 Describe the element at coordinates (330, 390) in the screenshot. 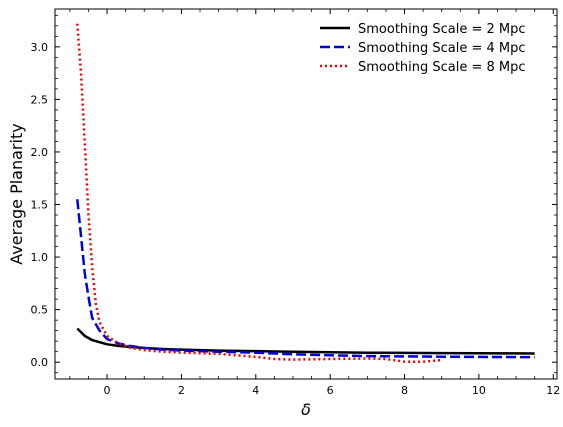

I see `x-tick-label: 6` at that location.